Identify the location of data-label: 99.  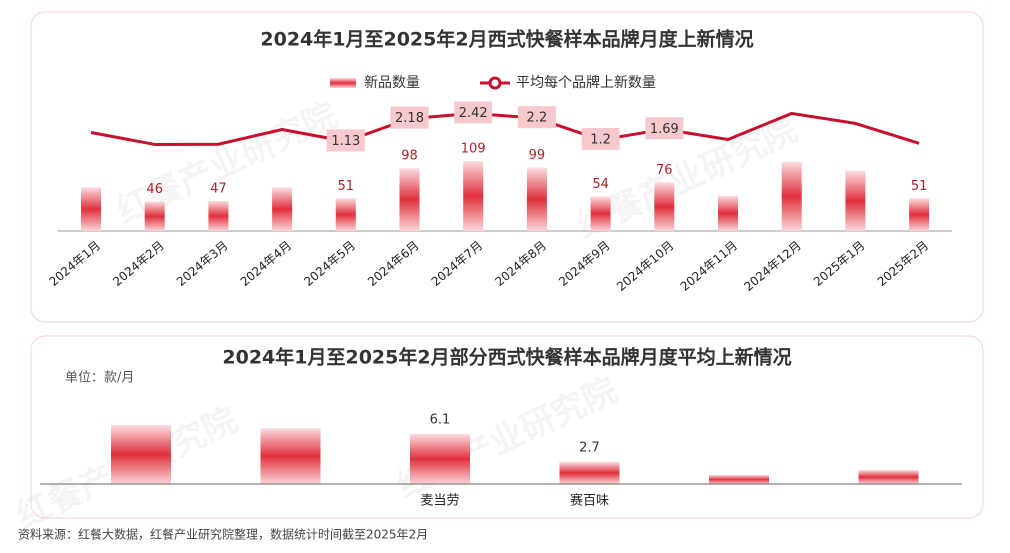
(537, 155).